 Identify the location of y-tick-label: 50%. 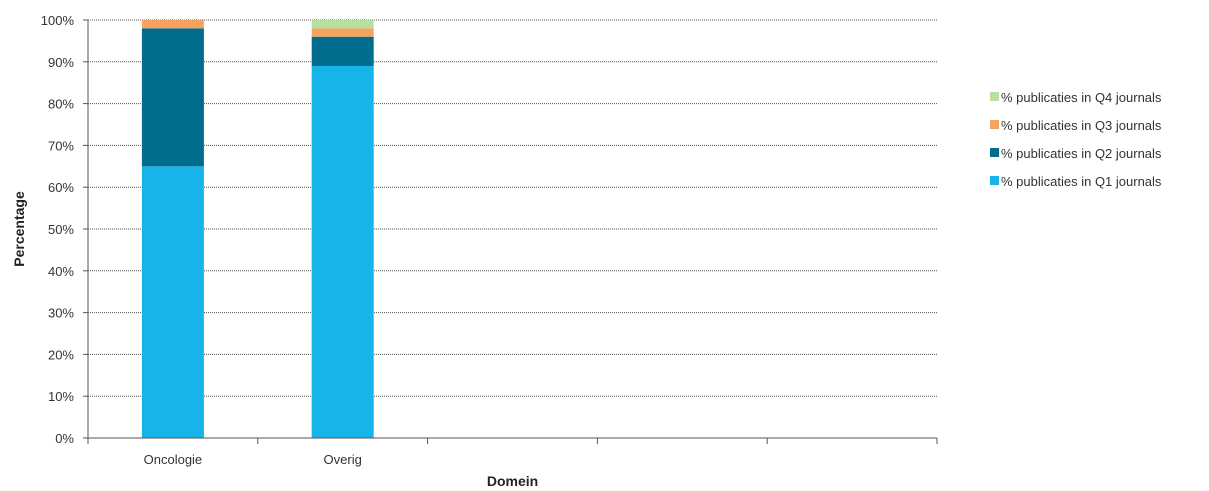
(61, 229).